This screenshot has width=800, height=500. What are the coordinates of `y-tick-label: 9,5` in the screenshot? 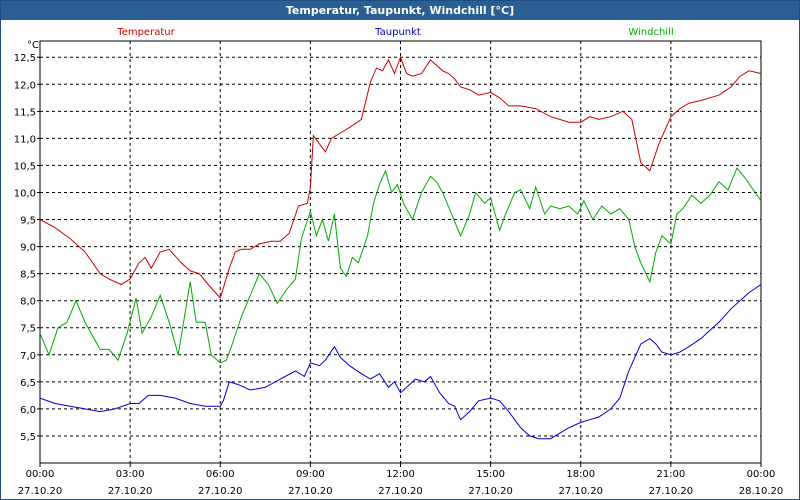 It's located at (28, 221).